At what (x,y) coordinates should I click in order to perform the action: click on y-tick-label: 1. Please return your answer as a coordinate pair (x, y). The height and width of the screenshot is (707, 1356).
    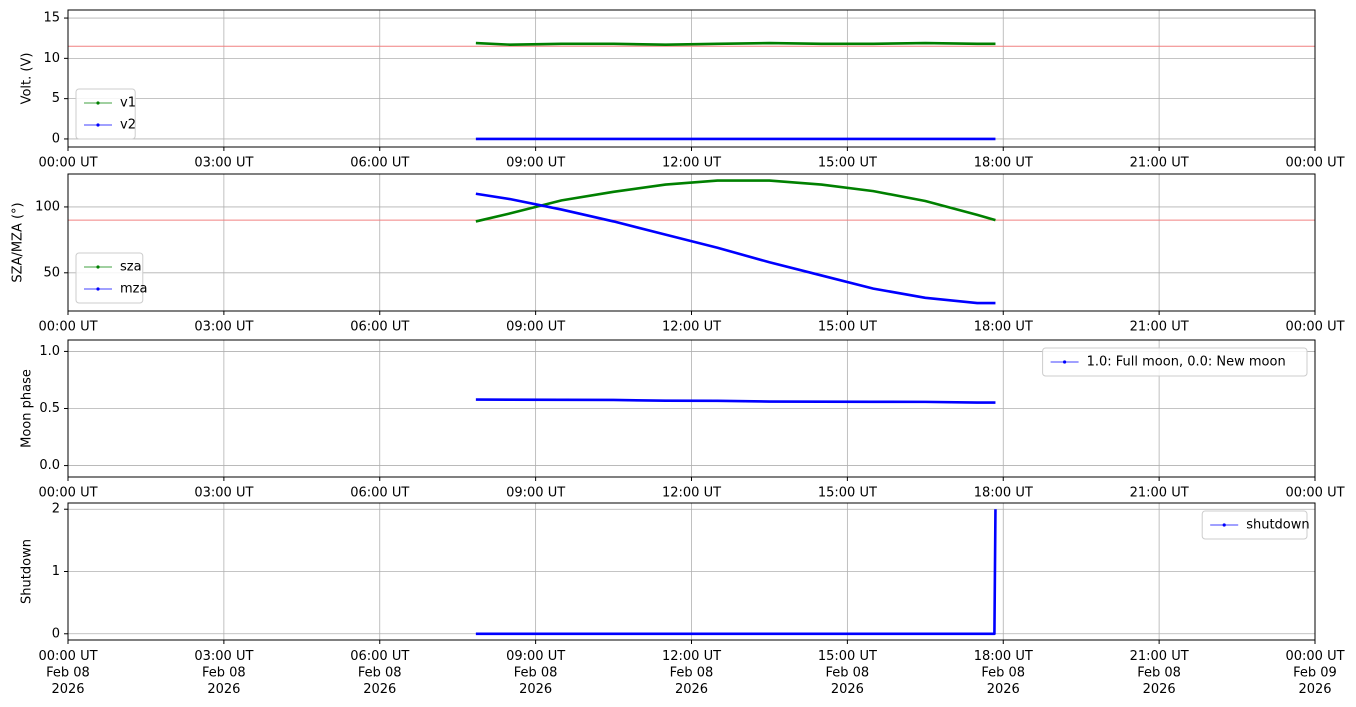
    Looking at the image, I should click on (56, 571).